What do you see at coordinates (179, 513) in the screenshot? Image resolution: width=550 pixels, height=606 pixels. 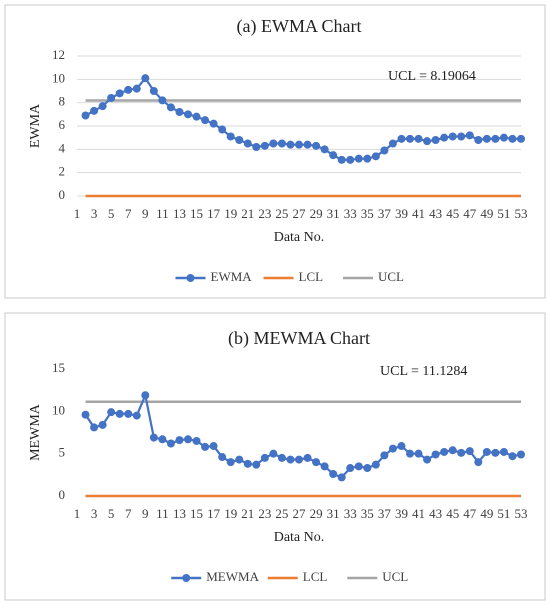 I see `x-tick-label: 13` at bounding box center [179, 513].